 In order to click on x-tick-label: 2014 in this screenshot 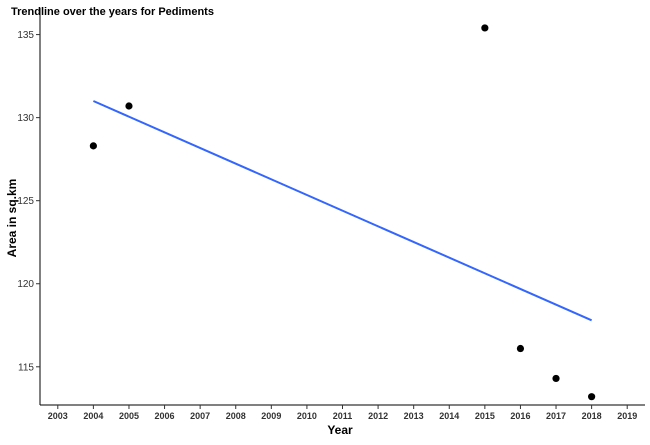, I will do `click(449, 416)`.